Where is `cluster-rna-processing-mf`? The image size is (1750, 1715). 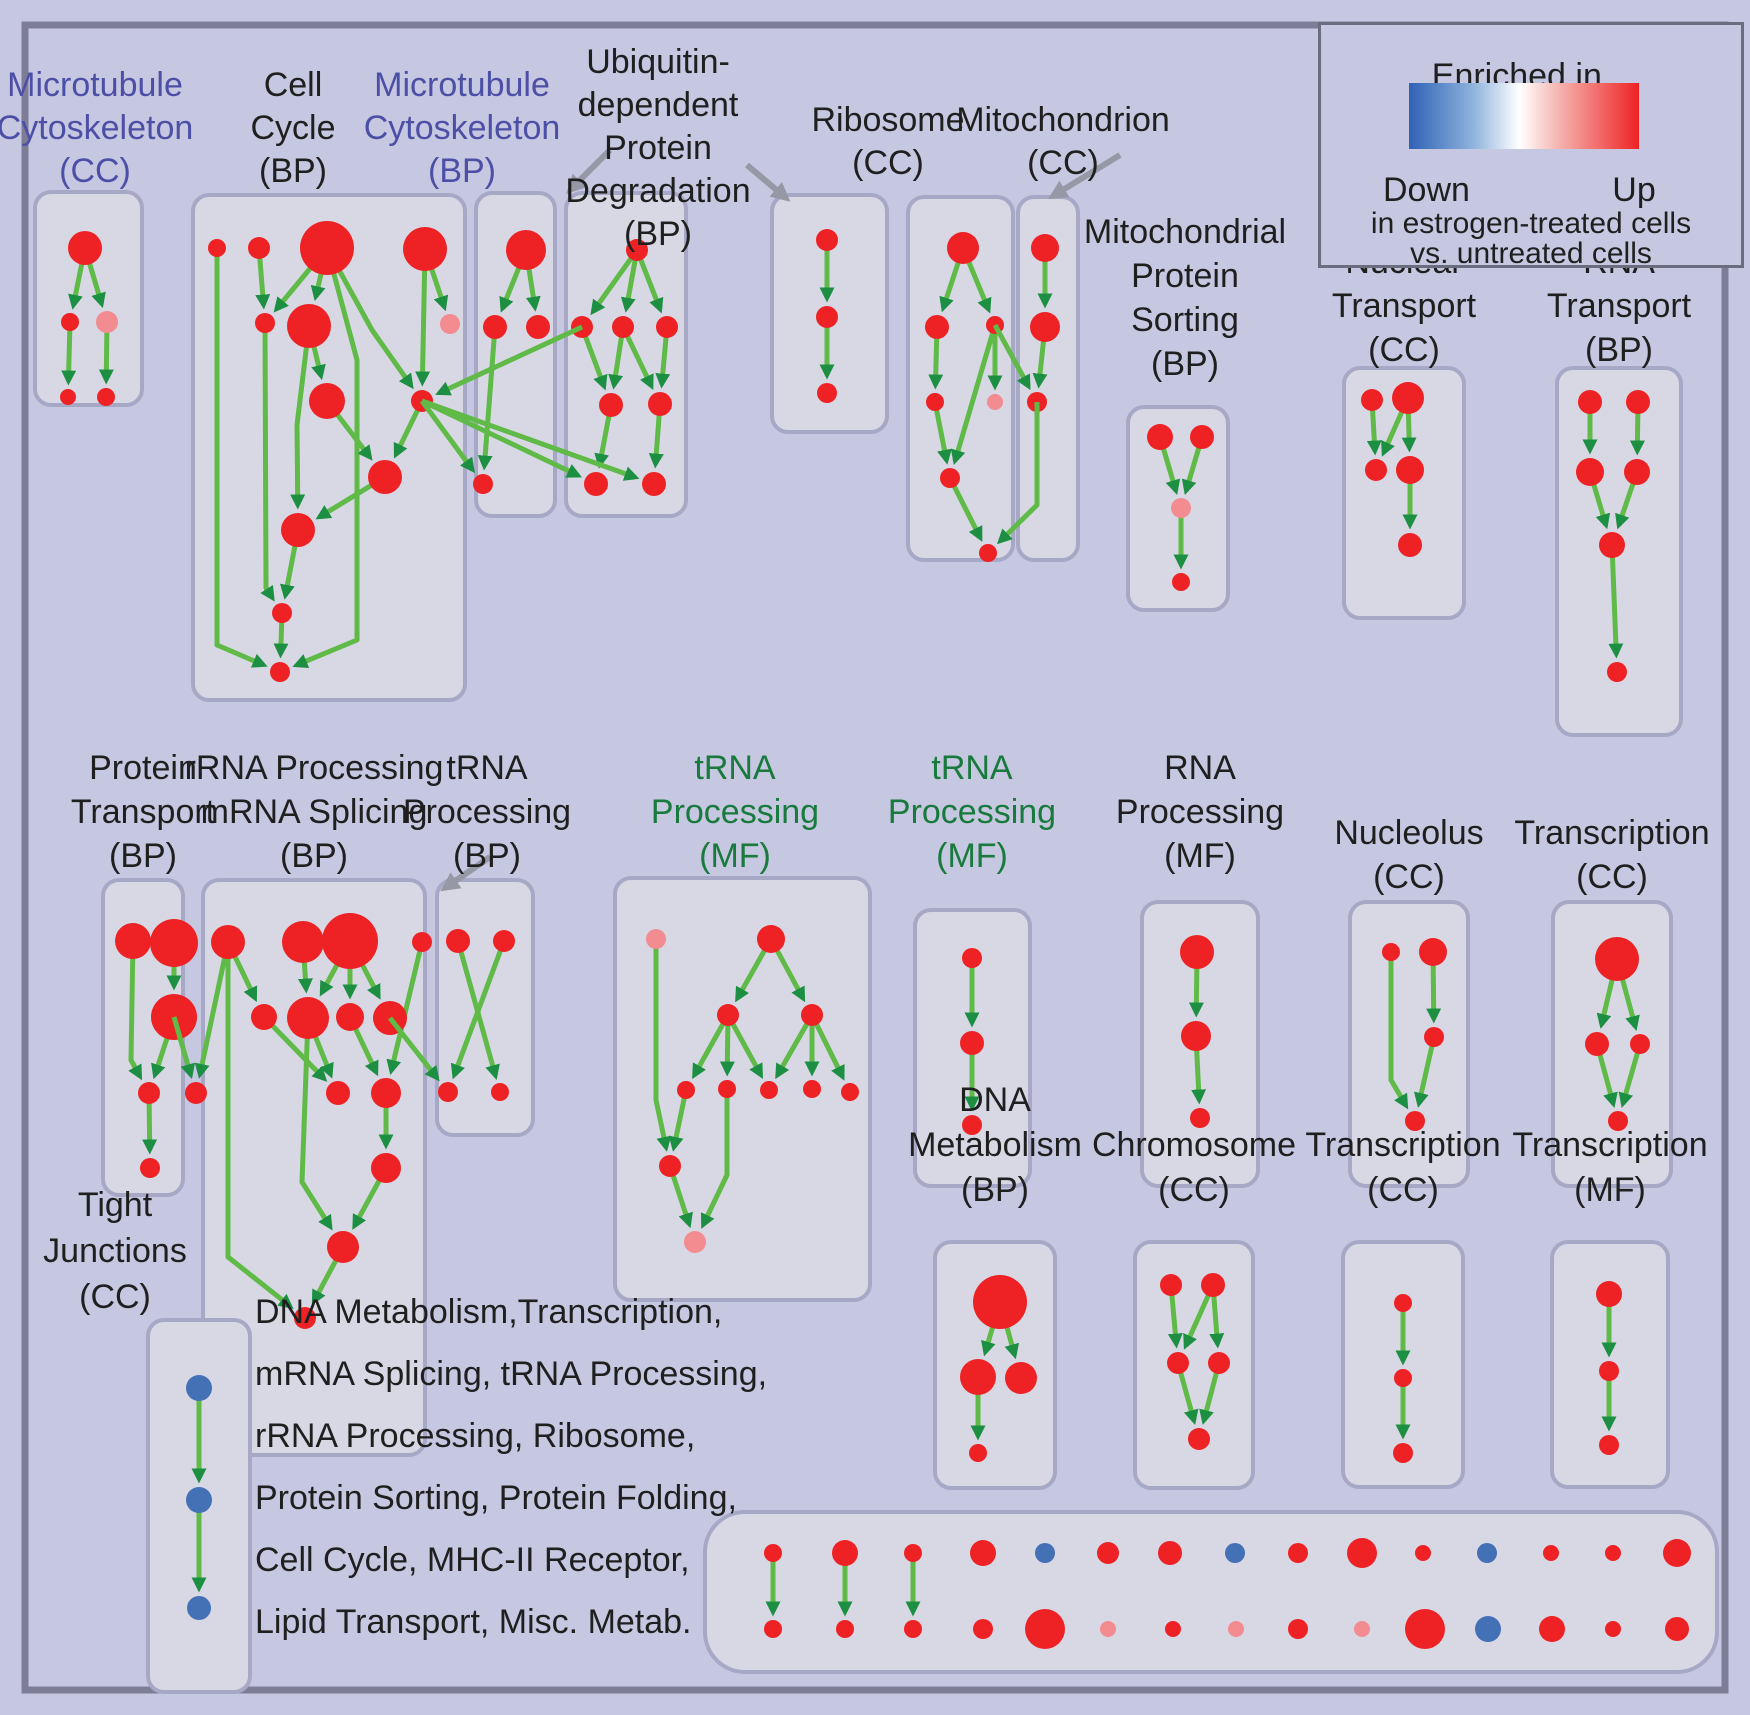
cluster-rna-processing-mf is located at coordinates (1200, 1044).